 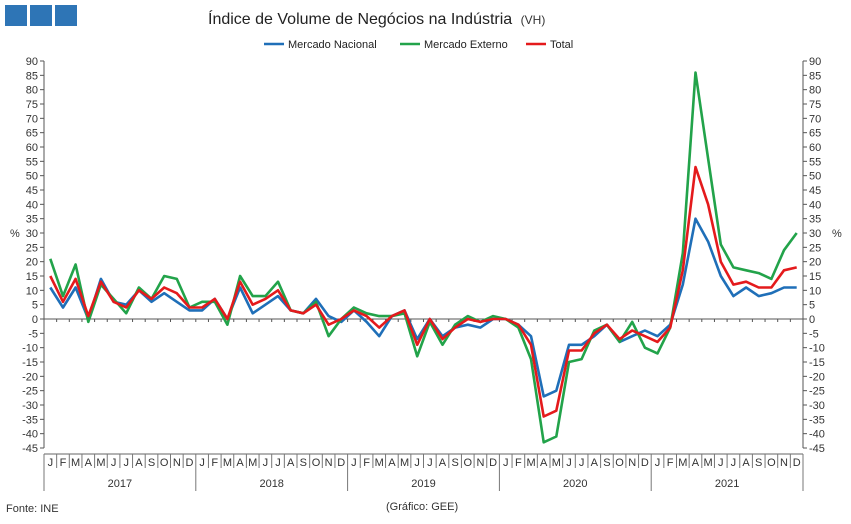 What do you see at coordinates (815, 91) in the screenshot?
I see `y-tick-label-right: 80` at bounding box center [815, 91].